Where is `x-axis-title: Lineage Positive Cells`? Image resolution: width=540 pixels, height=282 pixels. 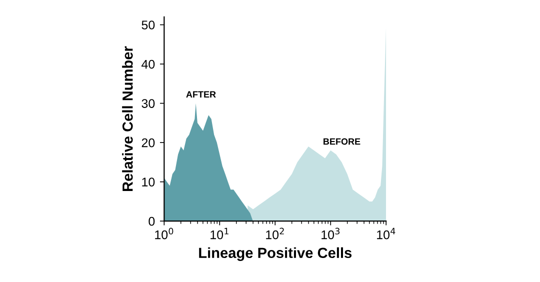
x-axis-title: Lineage Positive Cells is located at coordinates (275, 254).